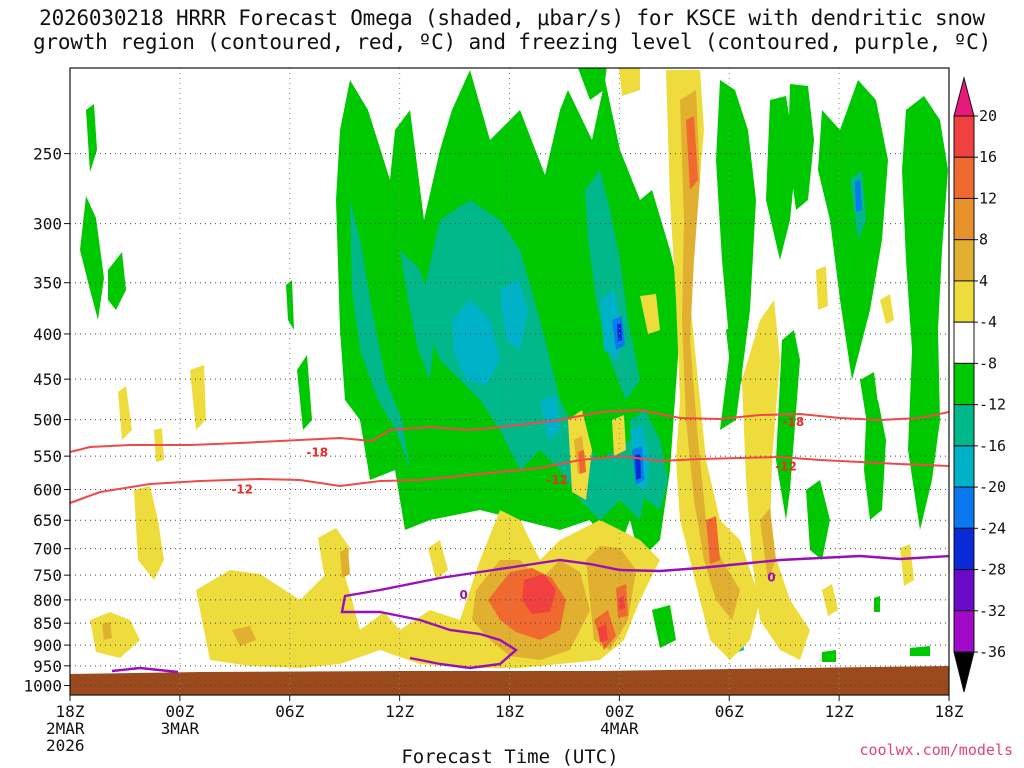  I want to click on colorbar-bottom-arrow, so click(964, 672).